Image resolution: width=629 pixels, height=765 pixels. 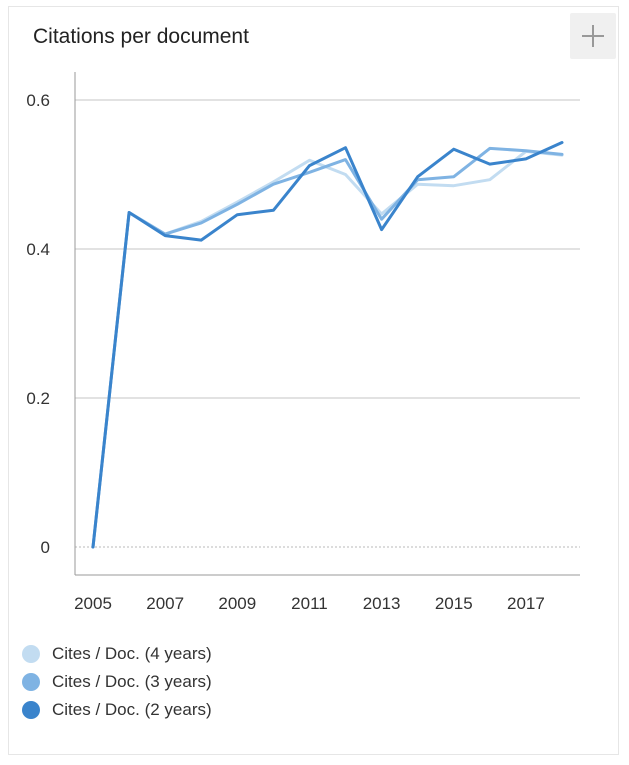 I want to click on add-button, so click(x=593, y=36).